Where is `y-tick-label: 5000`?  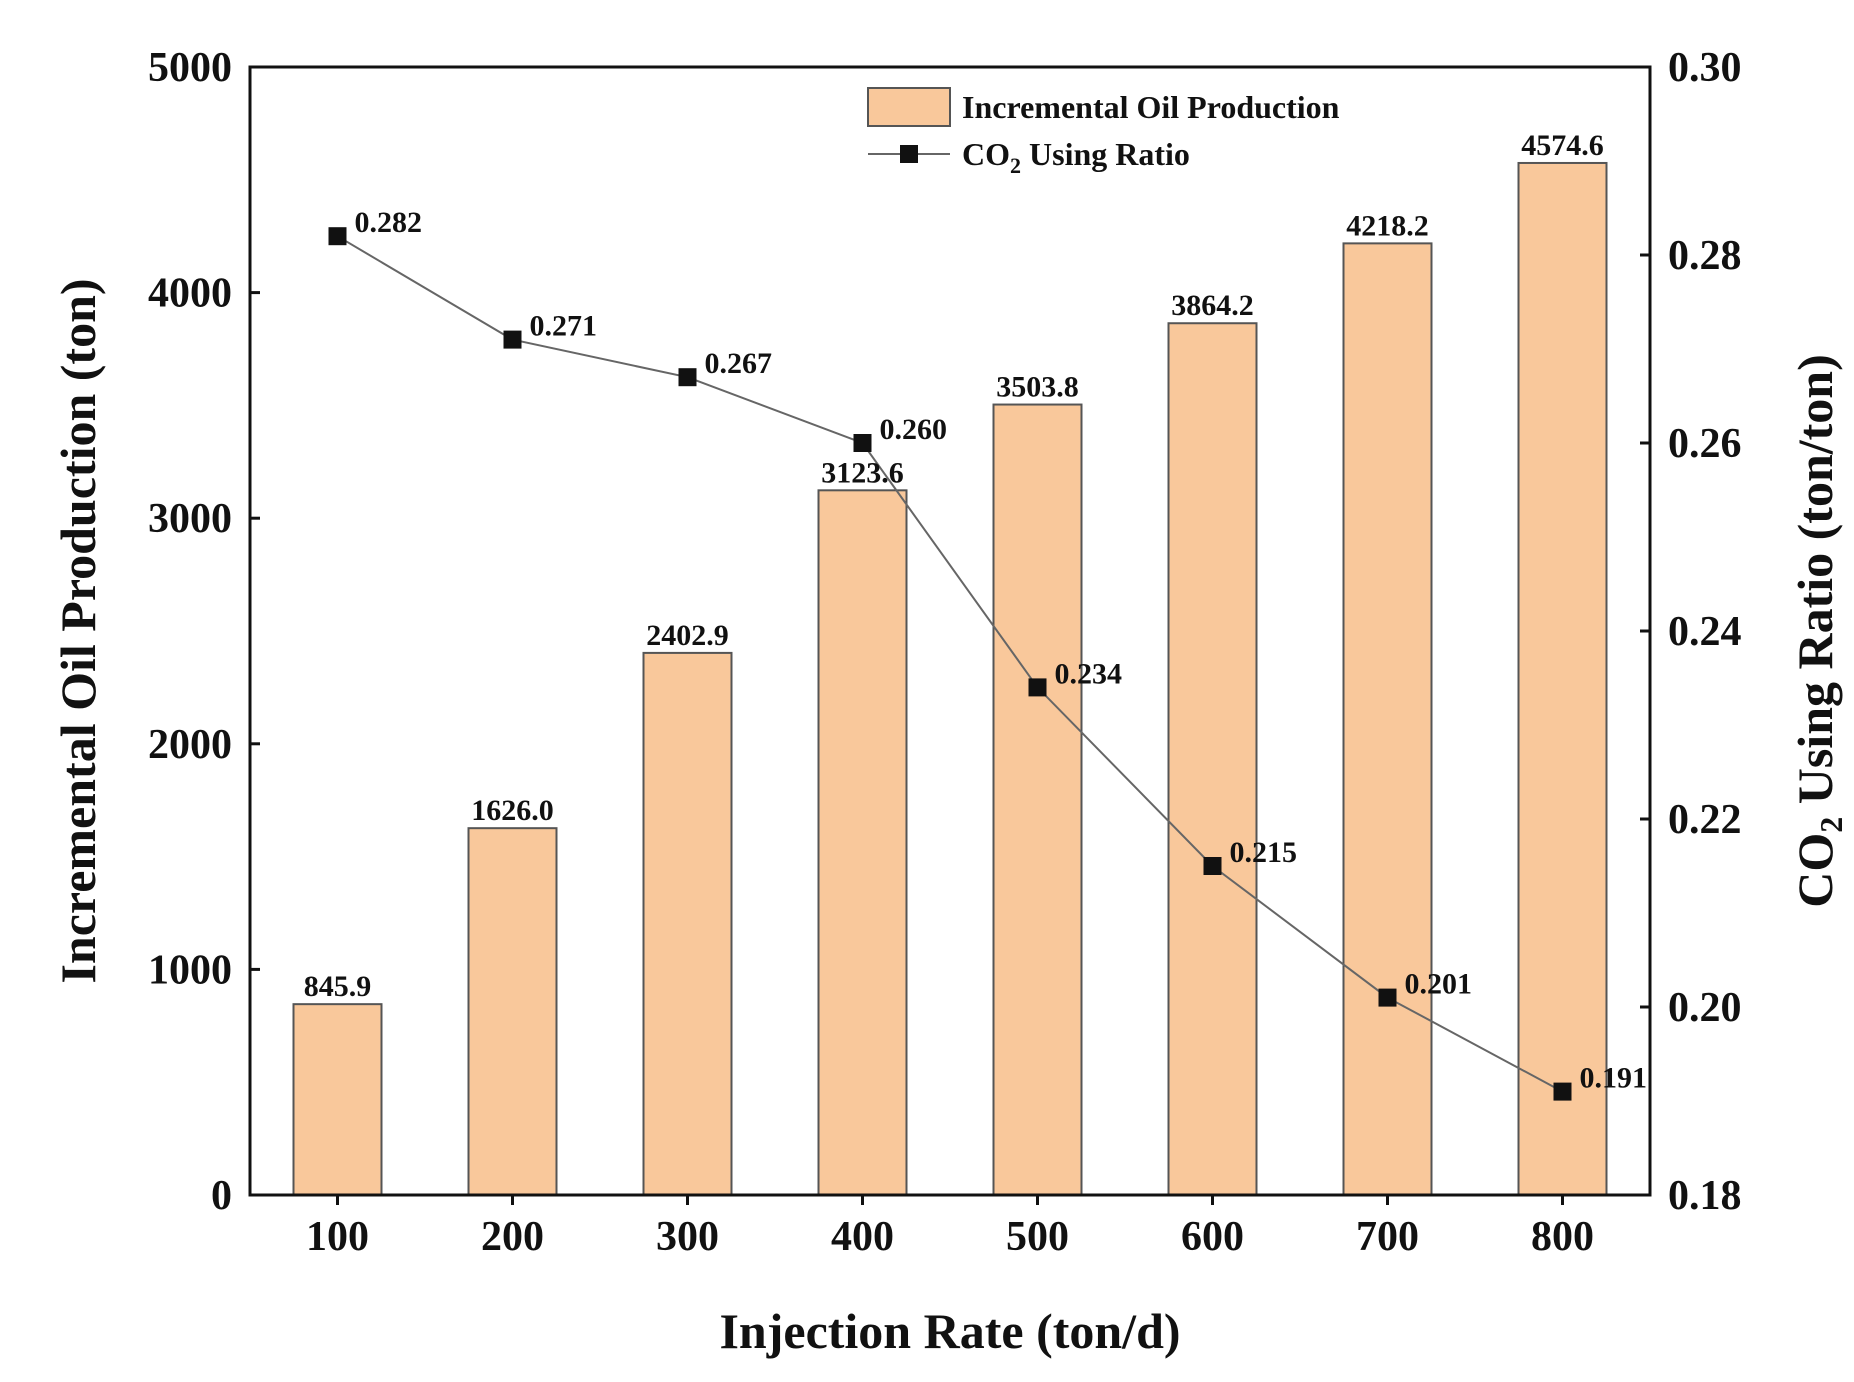
y-tick-label: 5000 is located at coordinates (190, 68).